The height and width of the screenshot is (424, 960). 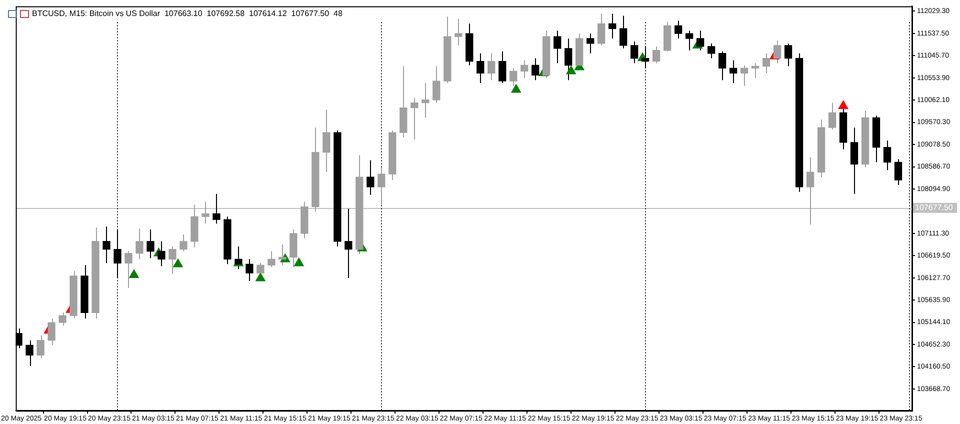 What do you see at coordinates (934, 207) in the screenshot?
I see `ref-line-label: 107677.50` at bounding box center [934, 207].